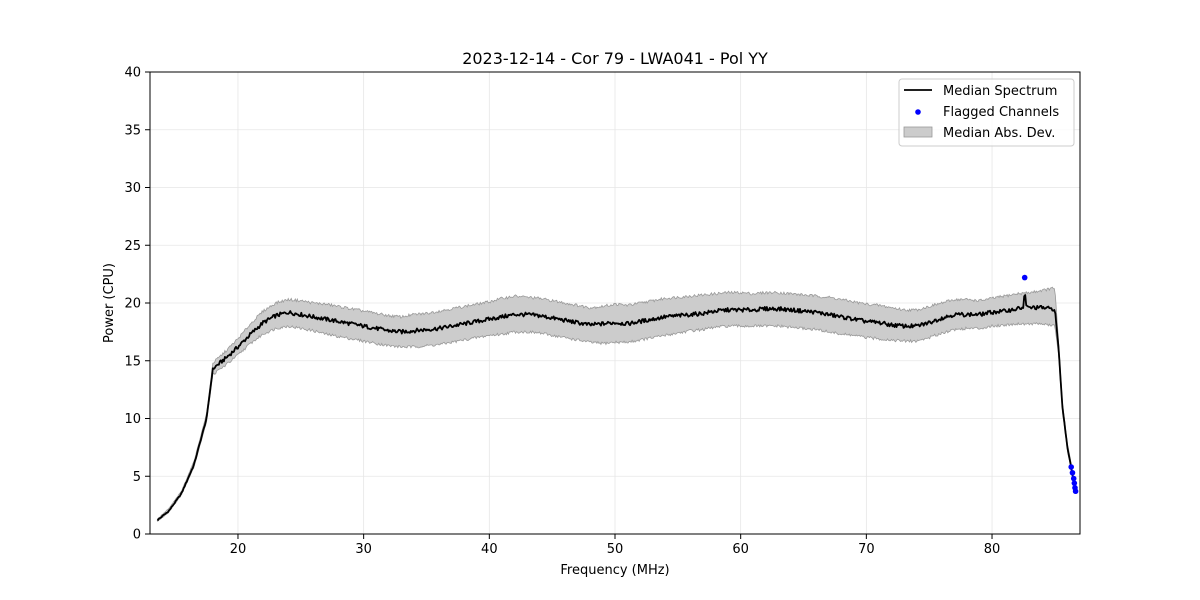  I want to click on x-tick-label: 30, so click(363, 549).